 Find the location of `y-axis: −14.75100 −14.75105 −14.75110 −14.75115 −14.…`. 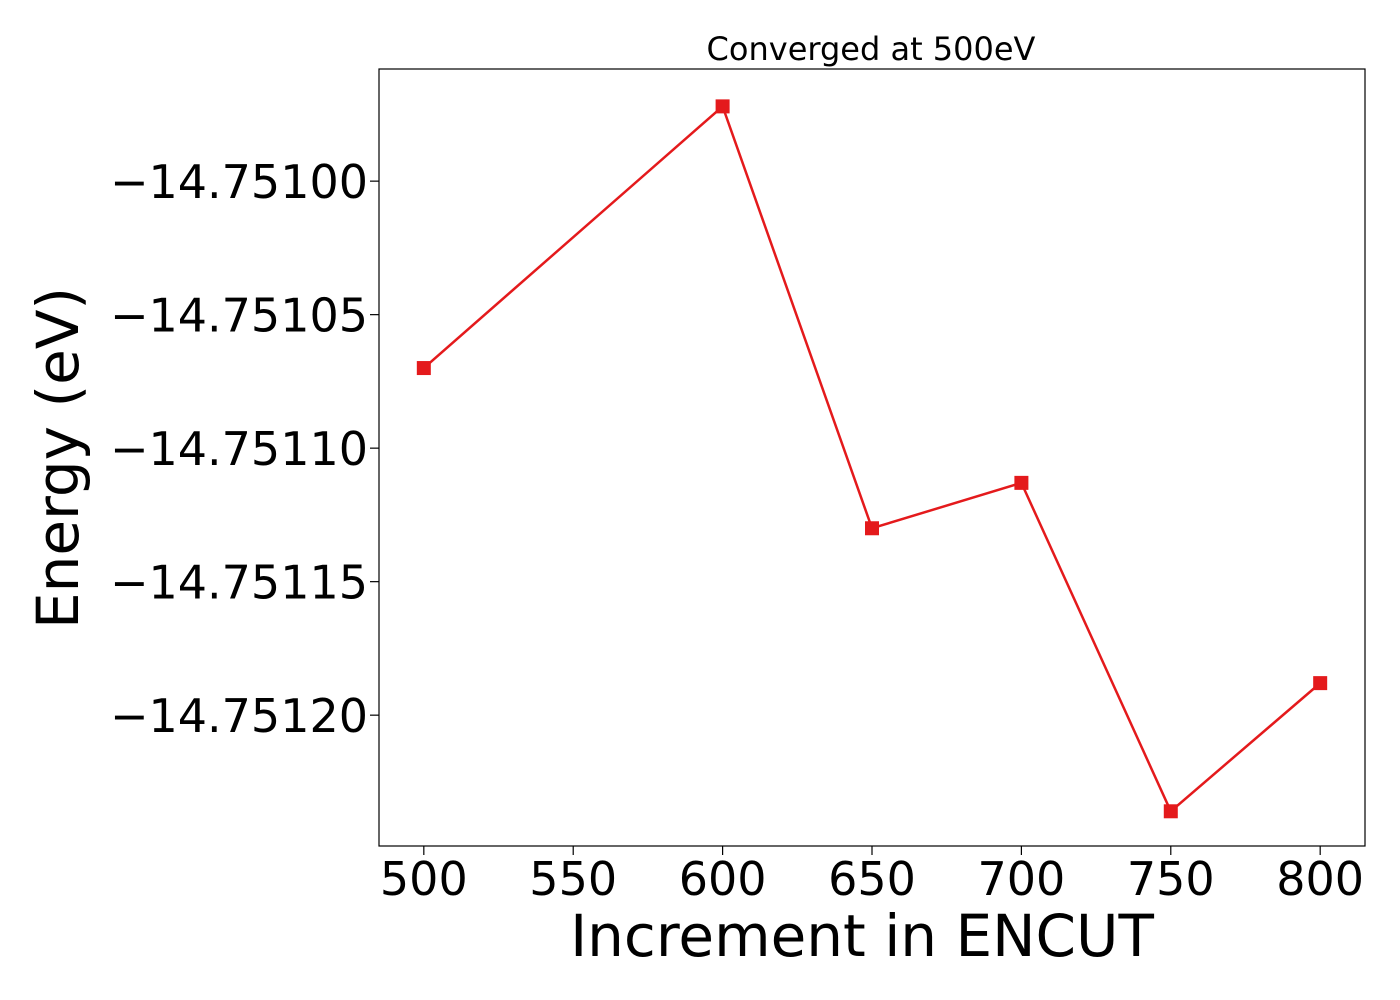

y-axis: −14.75100 −14.75105 −14.75110 −14.75115 −14.… is located at coordinates (244, 449).